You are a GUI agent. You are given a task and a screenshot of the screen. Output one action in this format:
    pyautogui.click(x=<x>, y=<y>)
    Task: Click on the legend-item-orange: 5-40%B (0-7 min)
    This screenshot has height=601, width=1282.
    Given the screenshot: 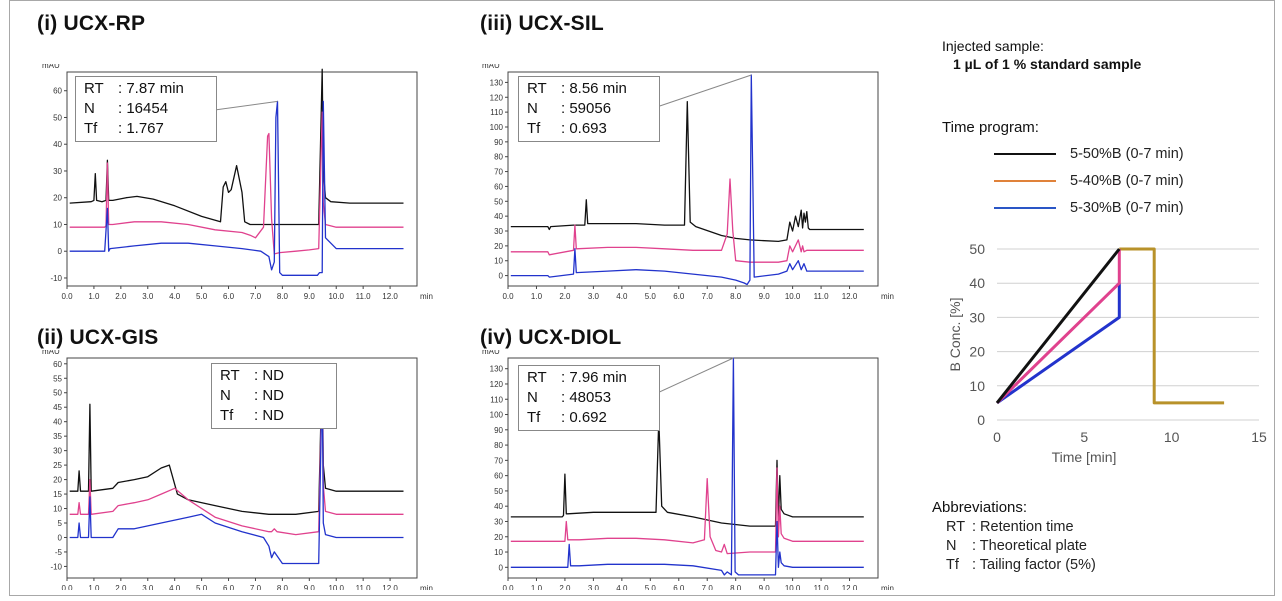 What is the action you would take?
    pyautogui.click(x=1089, y=181)
    